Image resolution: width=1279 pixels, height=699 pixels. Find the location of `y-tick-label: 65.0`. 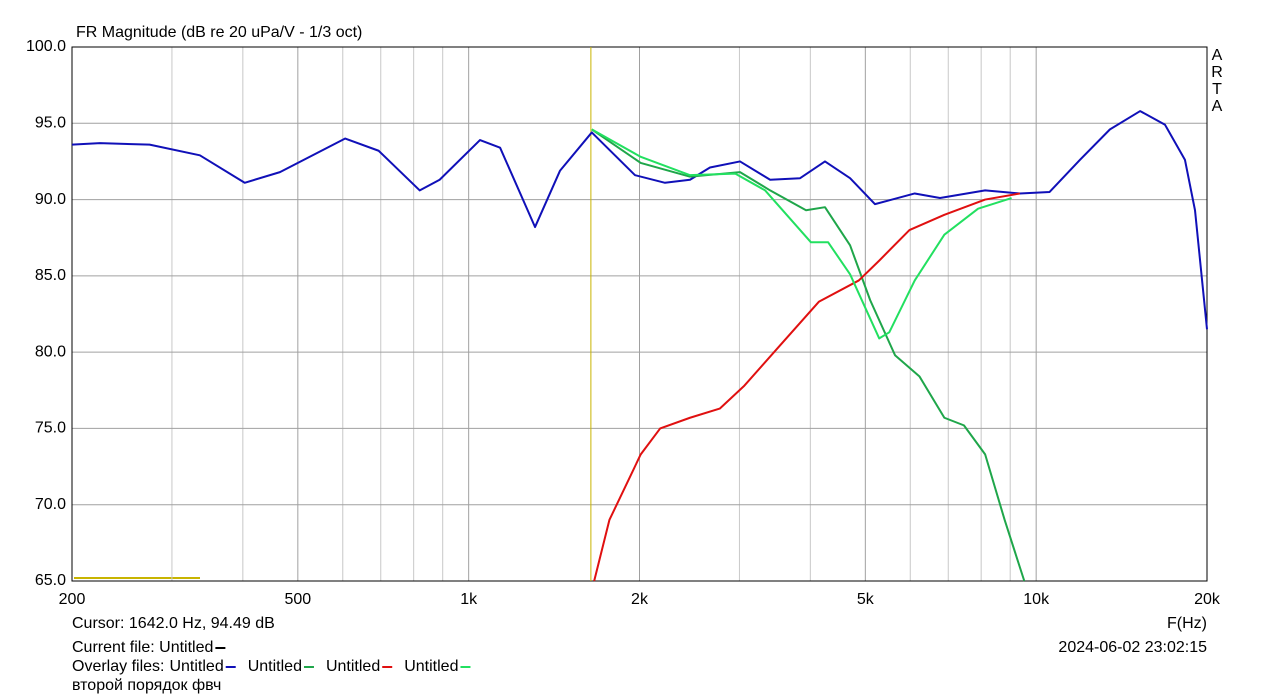

y-tick-label: 65.0 is located at coordinates (50, 580).